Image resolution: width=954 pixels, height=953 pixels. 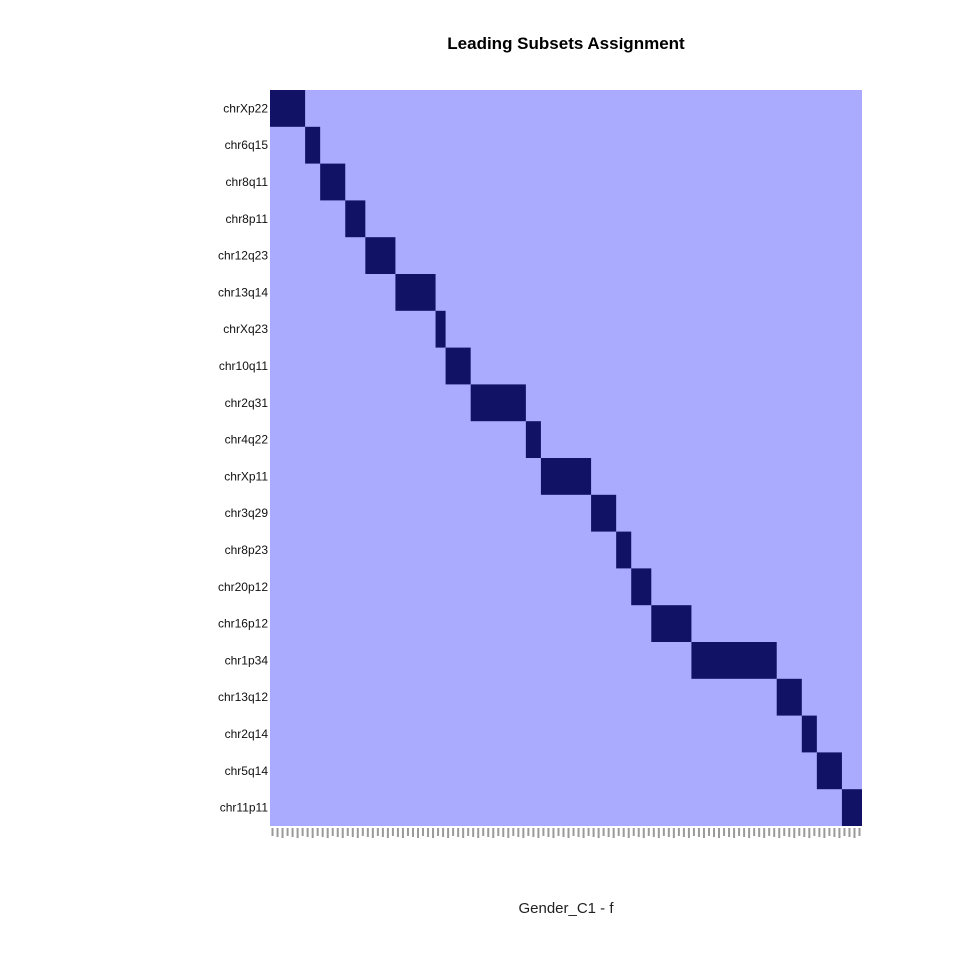 What do you see at coordinates (247, 771) in the screenshot?
I see `row-label: chr5q14` at bounding box center [247, 771].